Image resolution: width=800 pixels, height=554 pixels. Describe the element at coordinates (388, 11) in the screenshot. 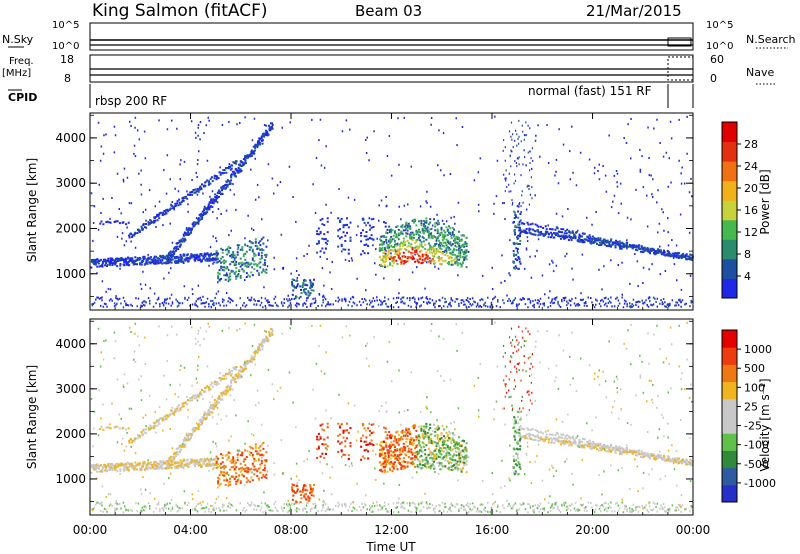

I see `beam-title: Beam 03` at that location.